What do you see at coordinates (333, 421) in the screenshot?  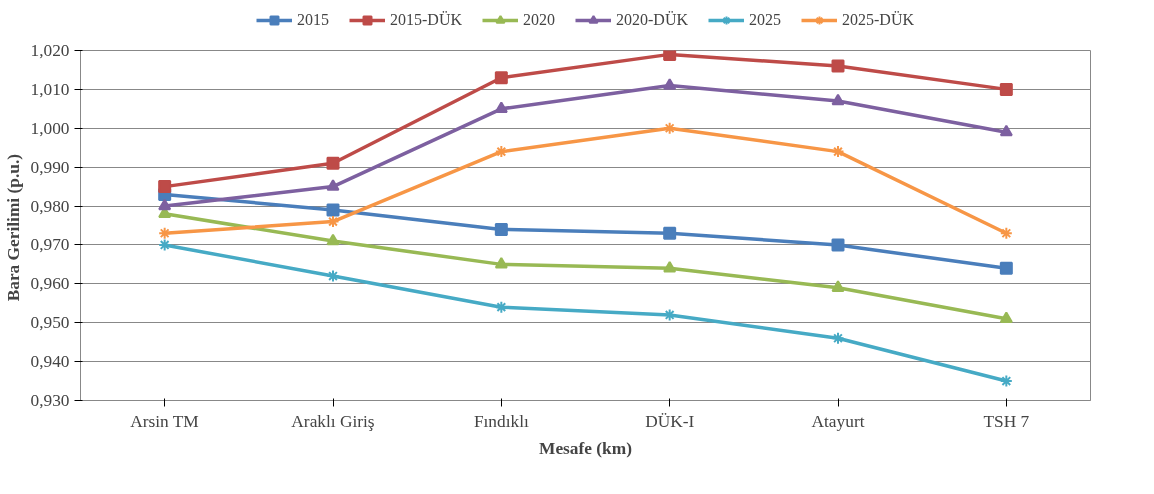 I see `x-tick-label: Araklı Giriş` at bounding box center [333, 421].